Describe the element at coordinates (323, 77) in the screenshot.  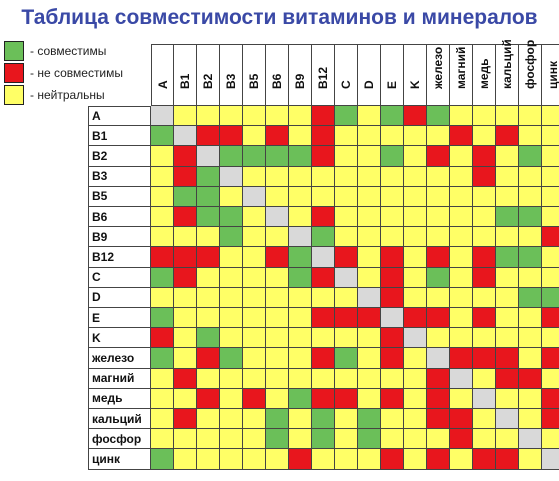
I see `column-header-label: B12` at that location.